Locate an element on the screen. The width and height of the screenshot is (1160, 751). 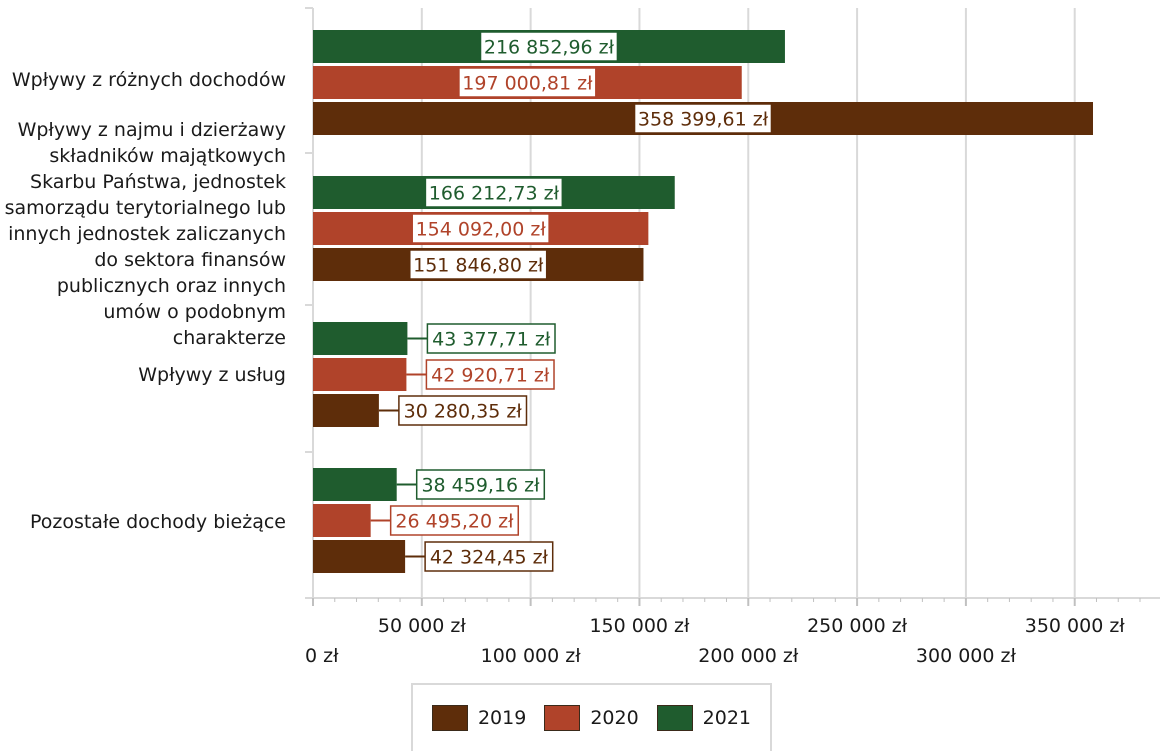
category-label: Pozostałe dochody bieżące is located at coordinates (157, 522).